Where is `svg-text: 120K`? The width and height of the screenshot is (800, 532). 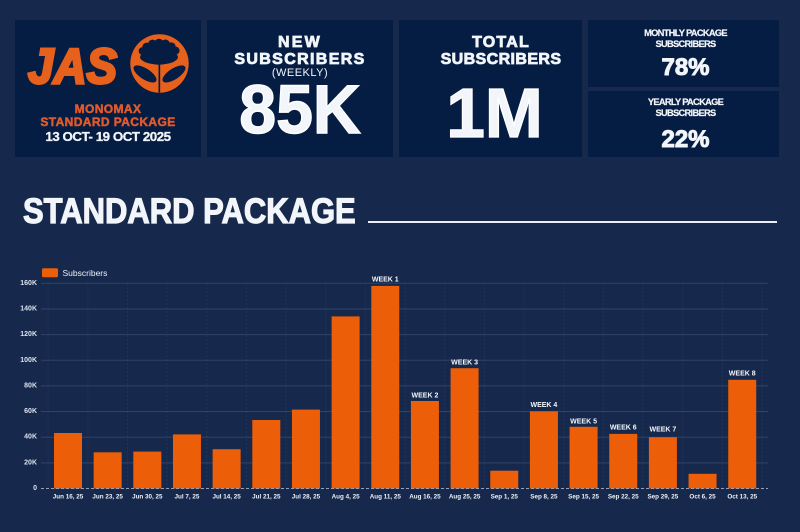
svg-text: 120K is located at coordinates (28, 334).